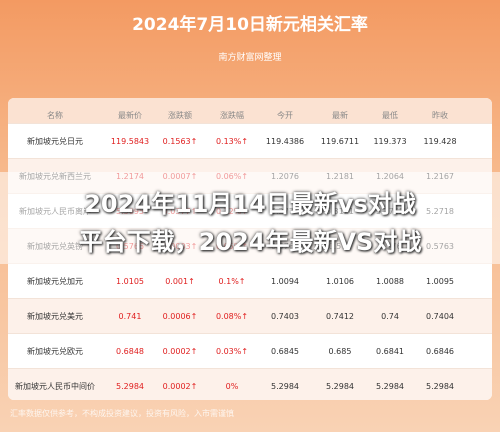  What do you see at coordinates (232, 386) in the screenshot?
I see `table-cell: 0%` at bounding box center [232, 386].